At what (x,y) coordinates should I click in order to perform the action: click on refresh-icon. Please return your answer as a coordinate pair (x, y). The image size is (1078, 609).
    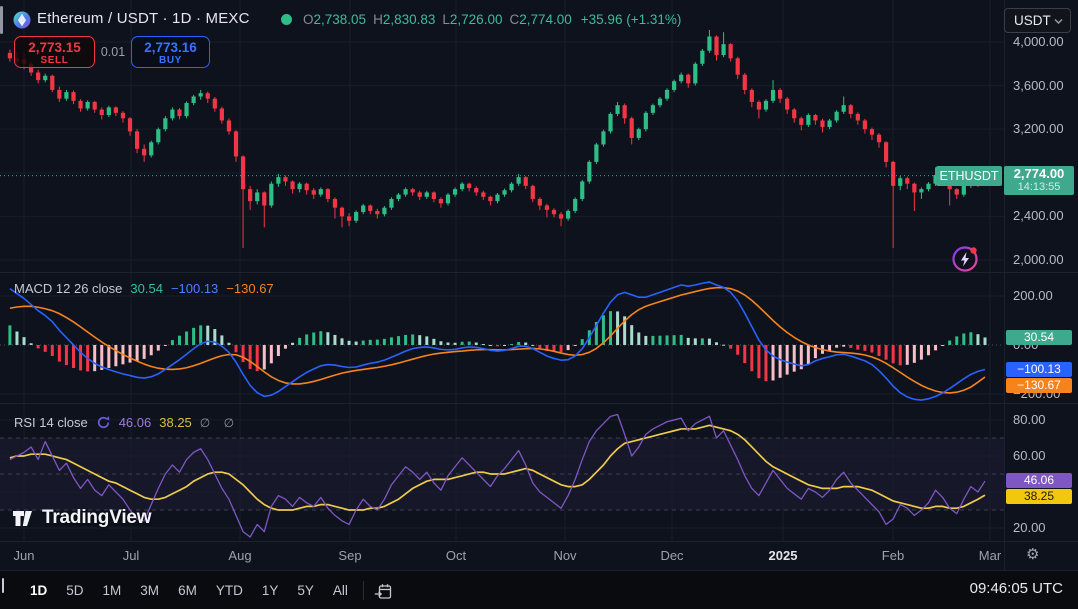
    Looking at the image, I should click on (103, 422).